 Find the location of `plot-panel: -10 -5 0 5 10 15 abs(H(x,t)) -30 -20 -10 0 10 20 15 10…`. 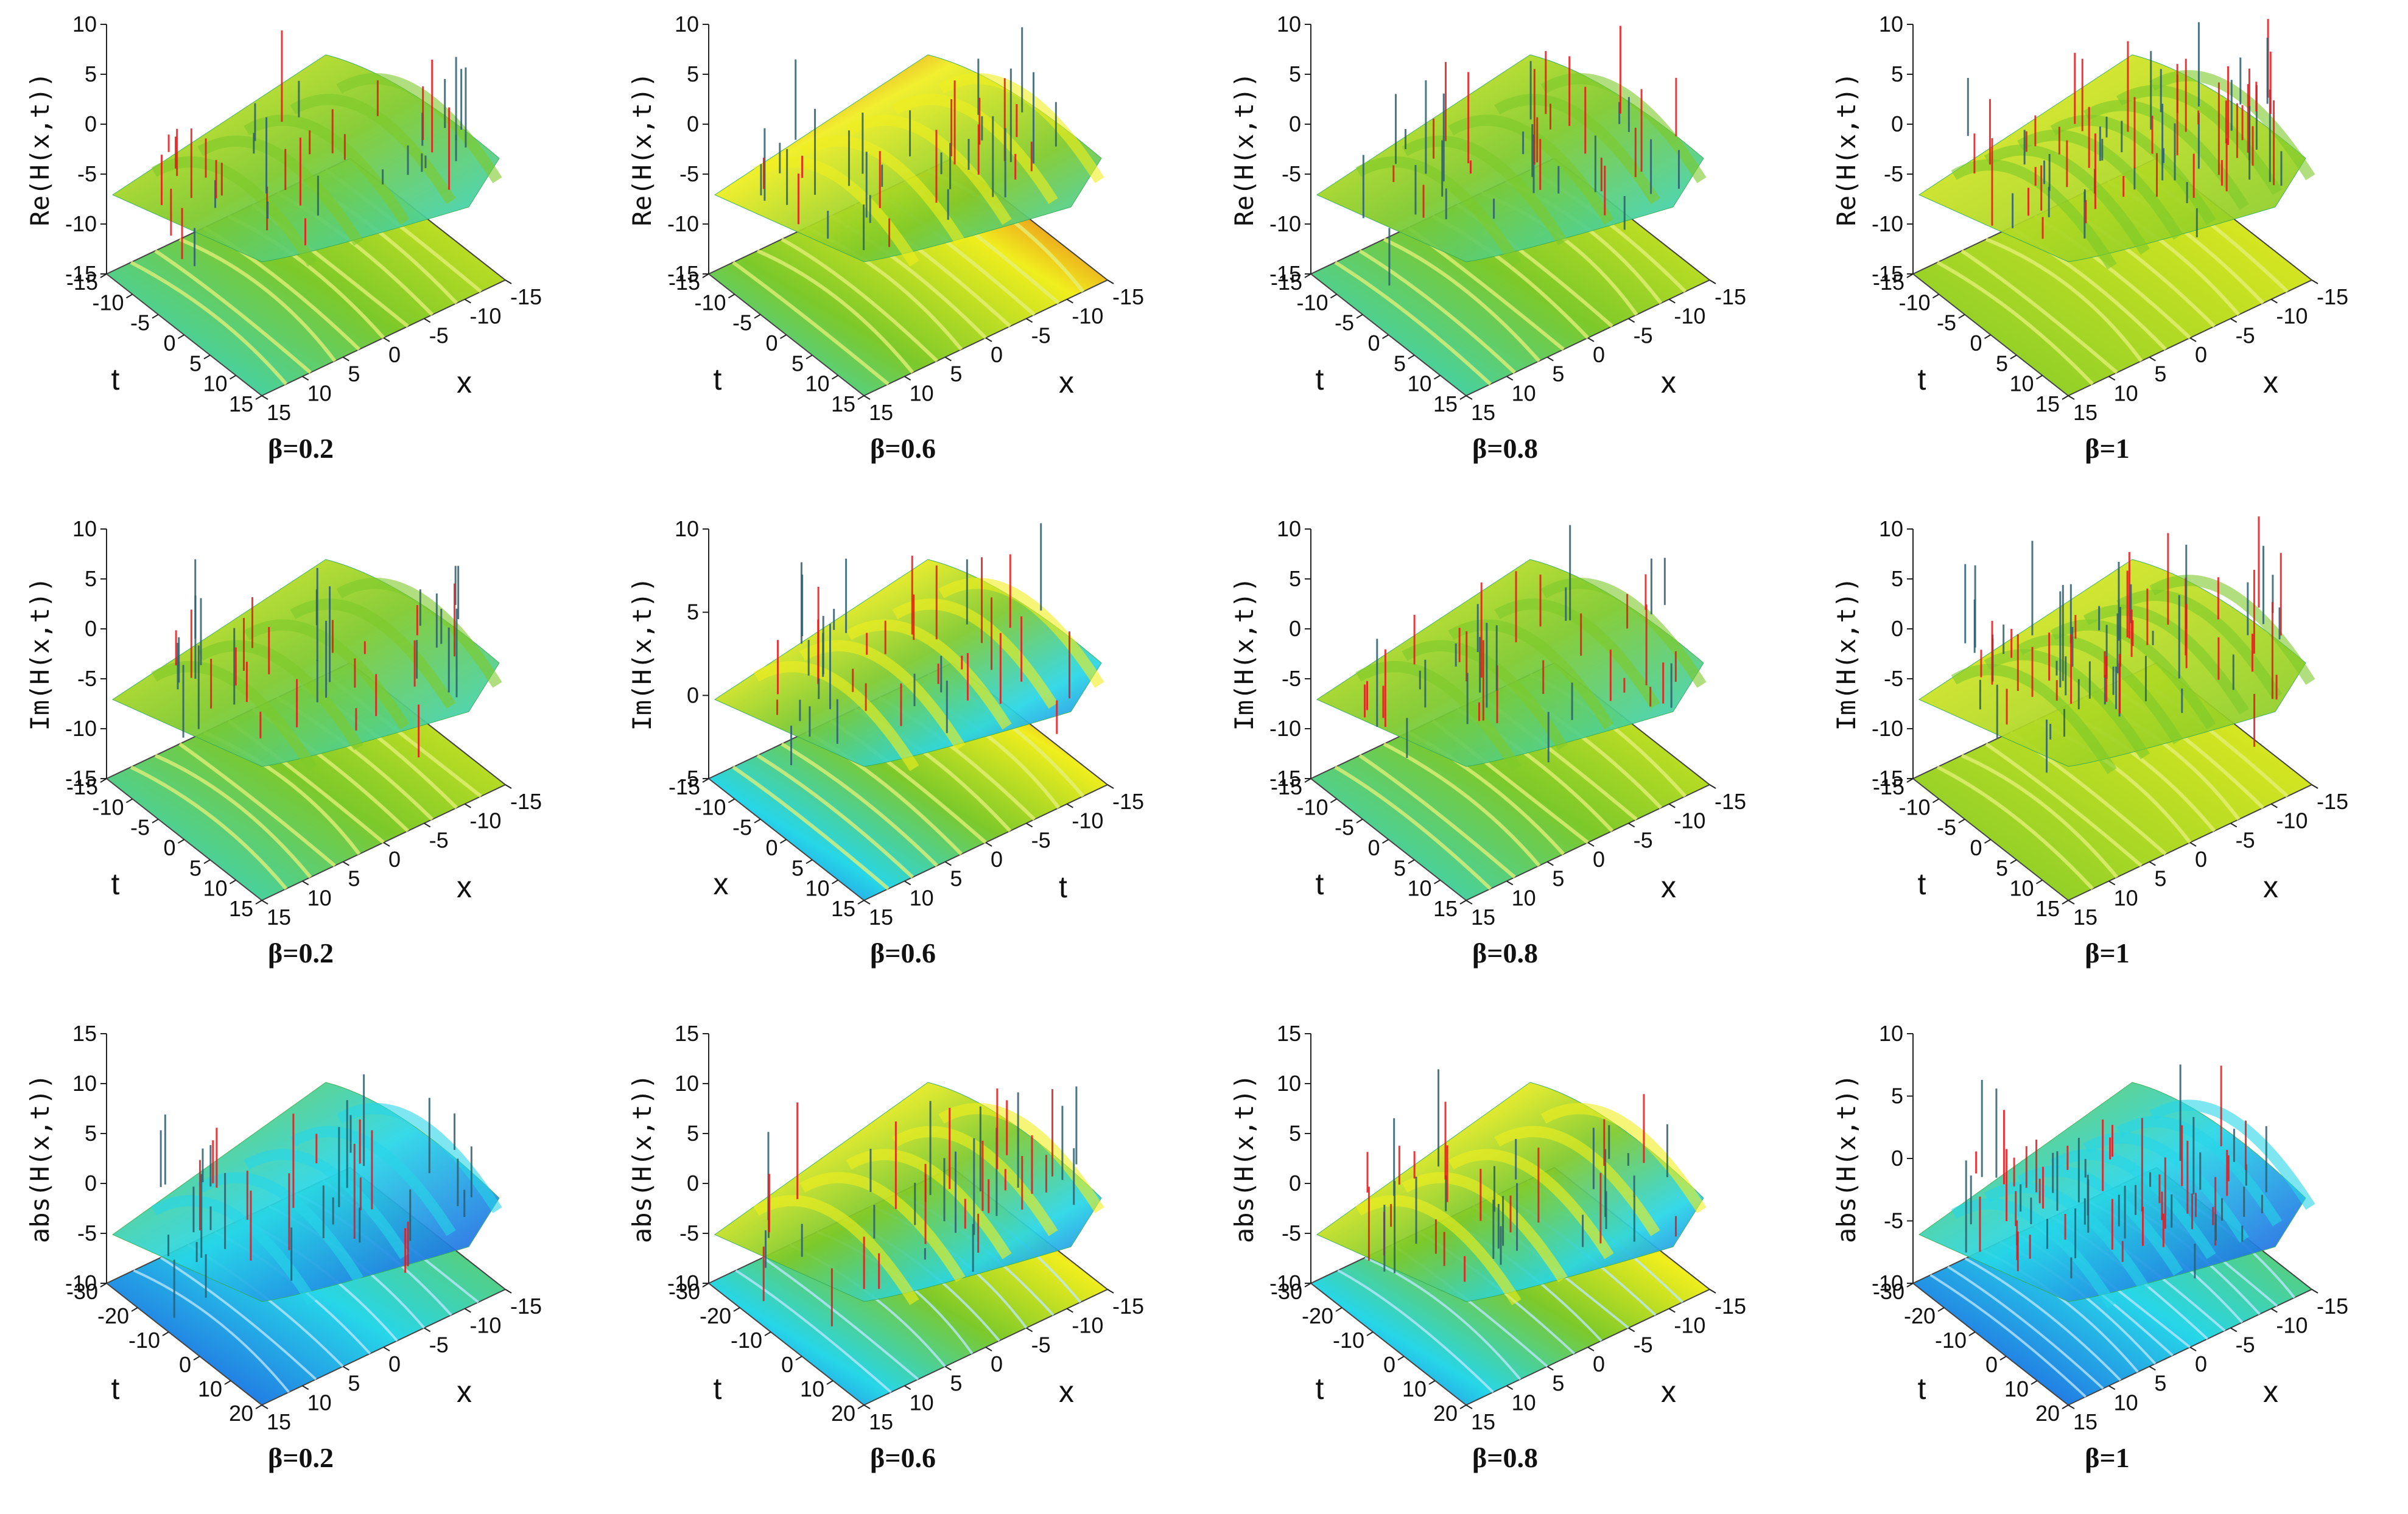

plot-panel: -10 -5 0 5 10 15 abs(H(x,t)) -30 -20 -10 0 10 20 15 10… is located at coordinates (1505, 1261).